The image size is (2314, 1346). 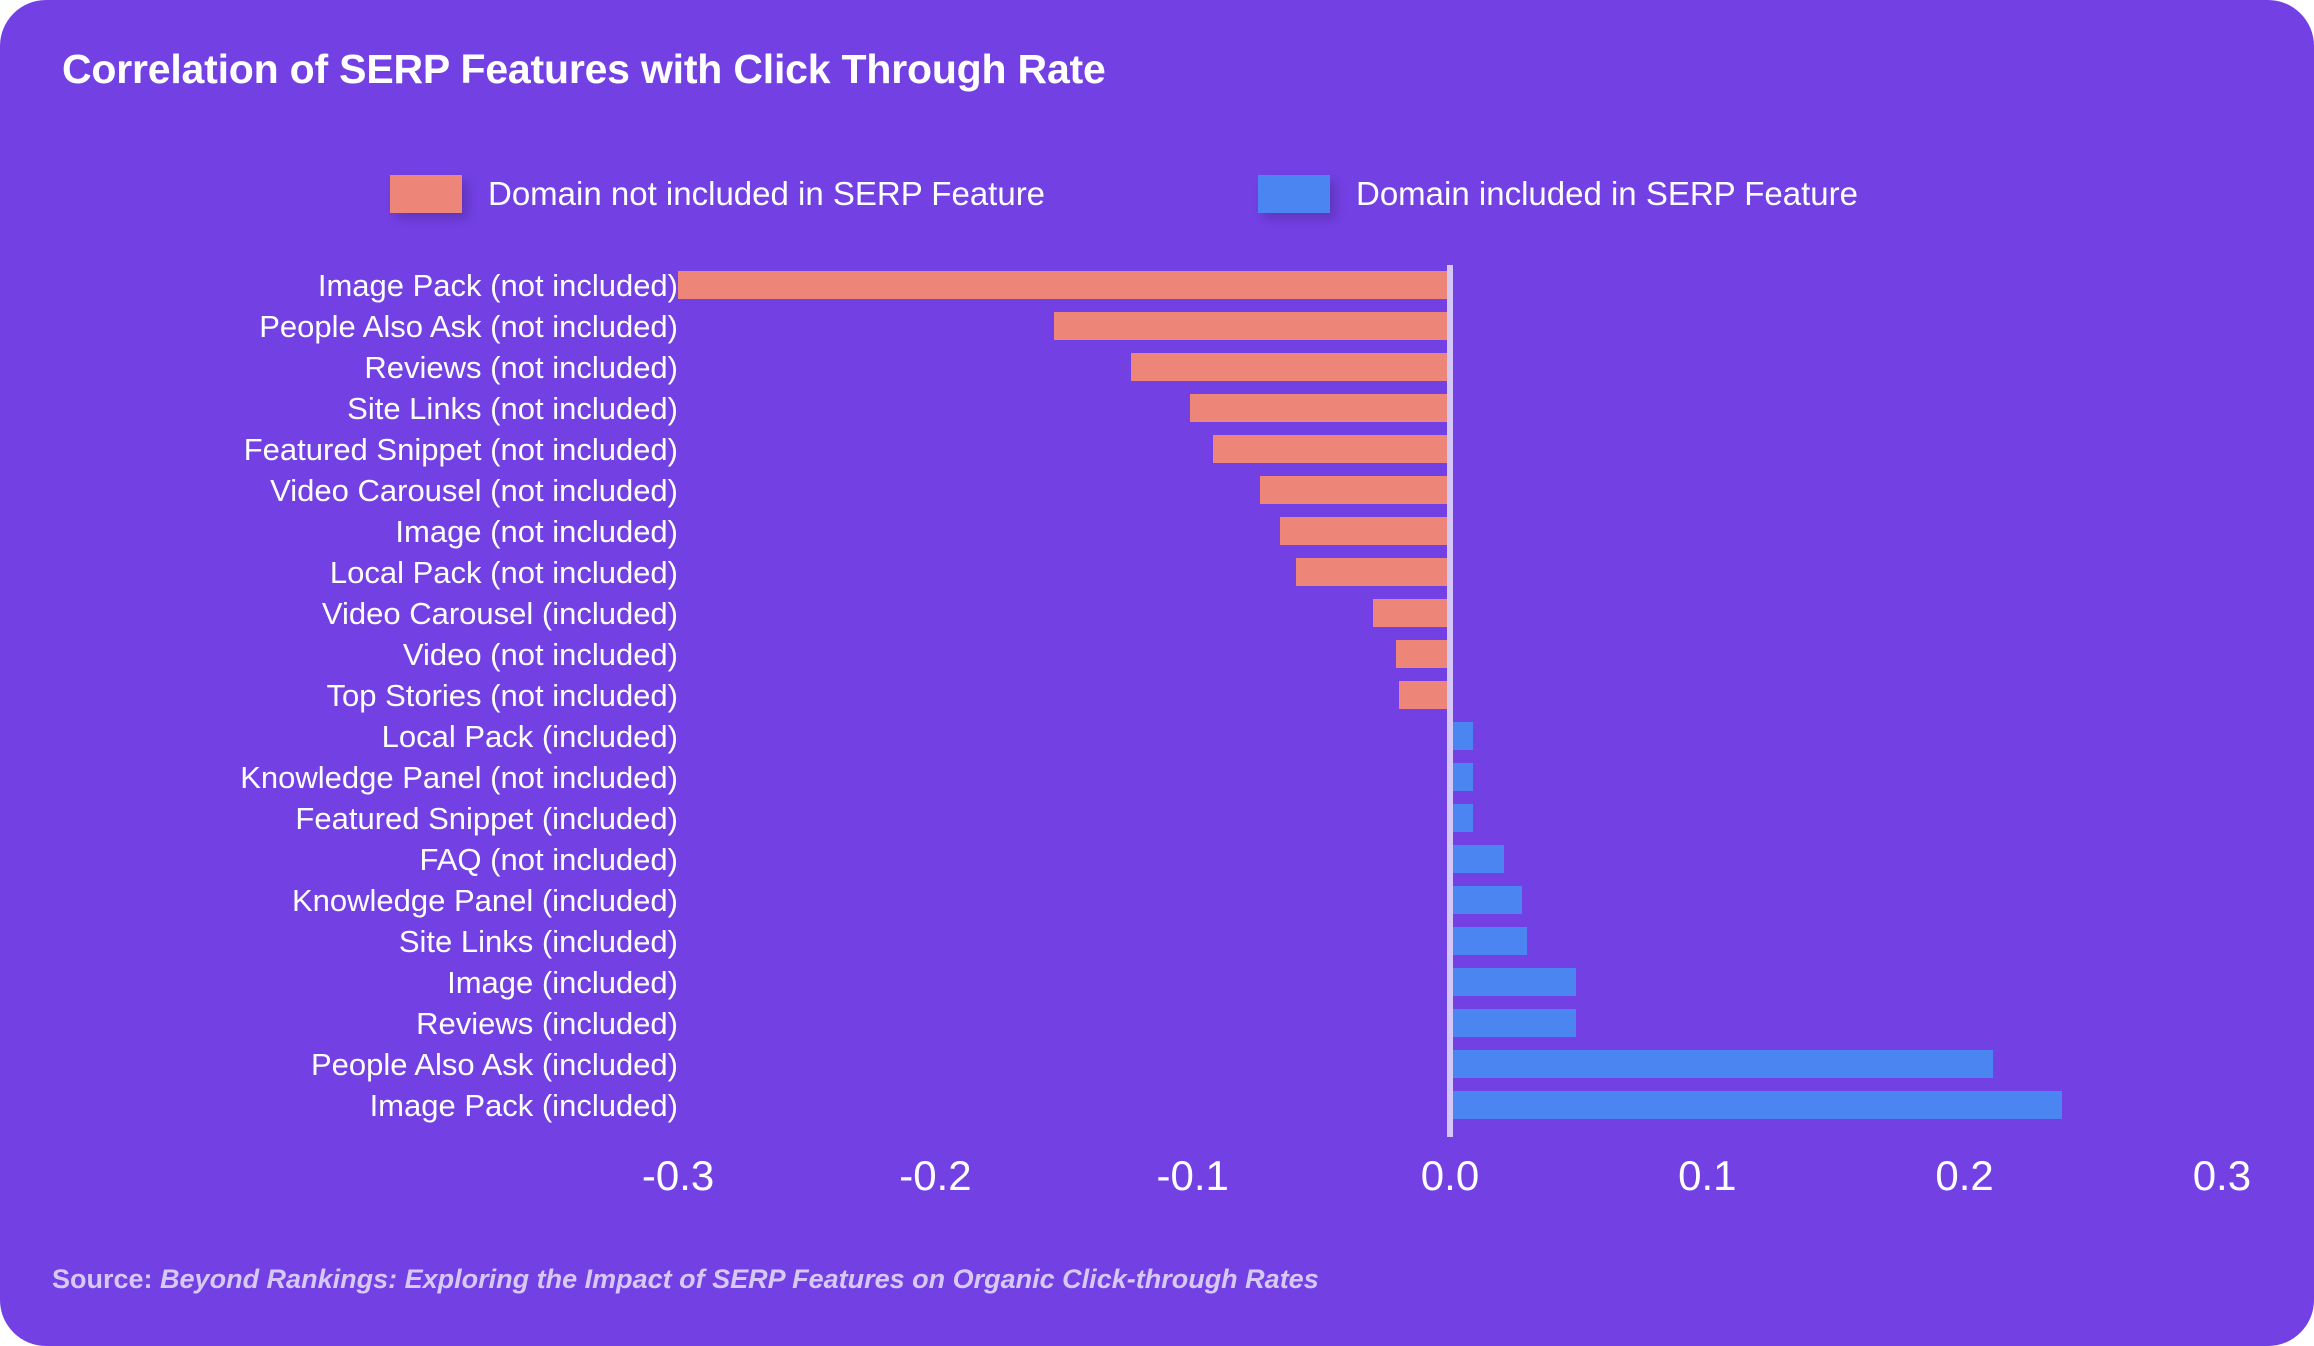 What do you see at coordinates (767, 193) in the screenshot?
I see `legend-label-not-included: Domain not included in SERP Feature` at bounding box center [767, 193].